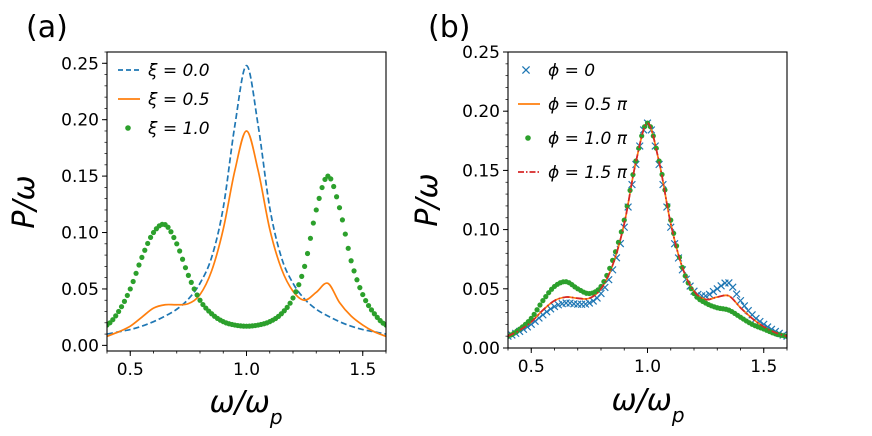  What do you see at coordinates (276, 417) in the screenshot?
I see `a-xlabel-sub: p` at bounding box center [276, 417].